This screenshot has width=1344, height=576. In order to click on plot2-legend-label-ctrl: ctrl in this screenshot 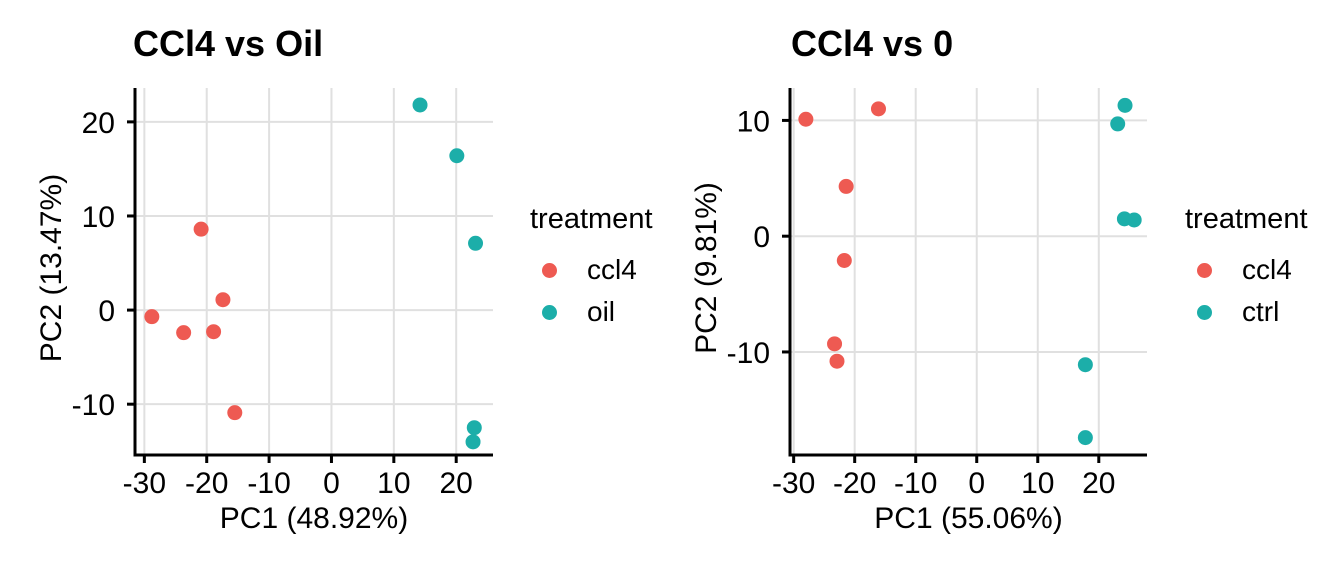, I will do `click(1261, 311)`.